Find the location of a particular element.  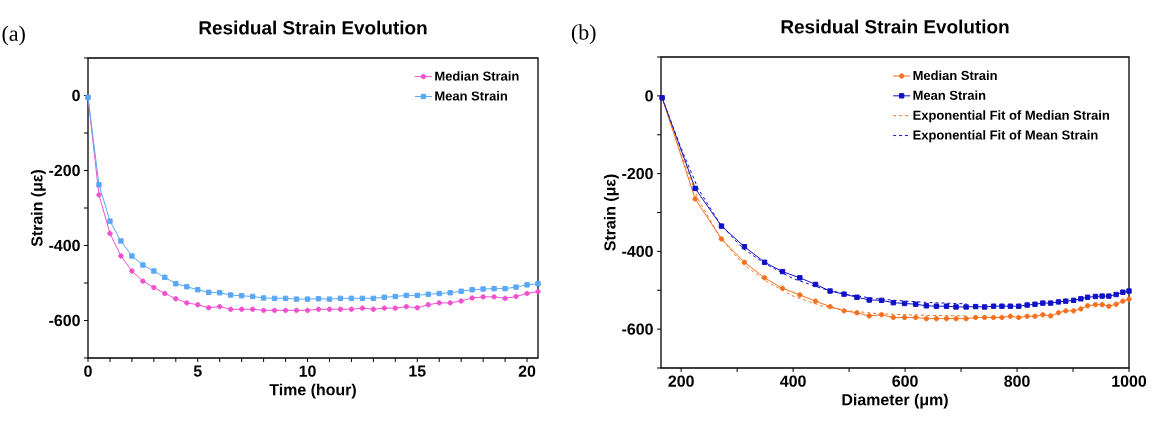

x-axis-title: Time (hour) is located at coordinates (312, 391).